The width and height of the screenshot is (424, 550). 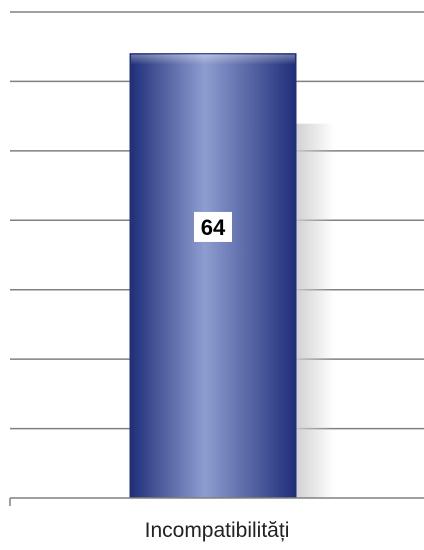 I want to click on data-label: 64, so click(x=213, y=227).